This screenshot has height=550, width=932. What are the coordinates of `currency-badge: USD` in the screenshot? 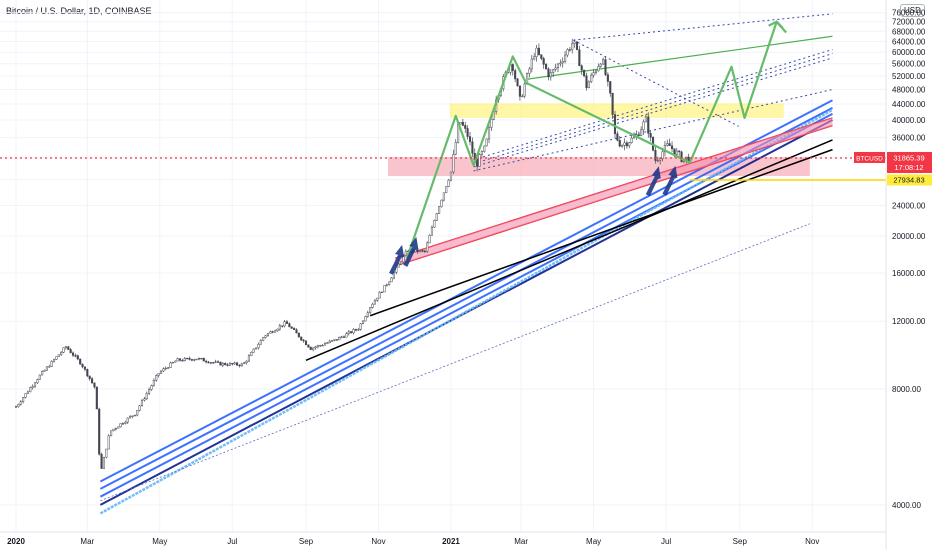 It's located at (912, 10).